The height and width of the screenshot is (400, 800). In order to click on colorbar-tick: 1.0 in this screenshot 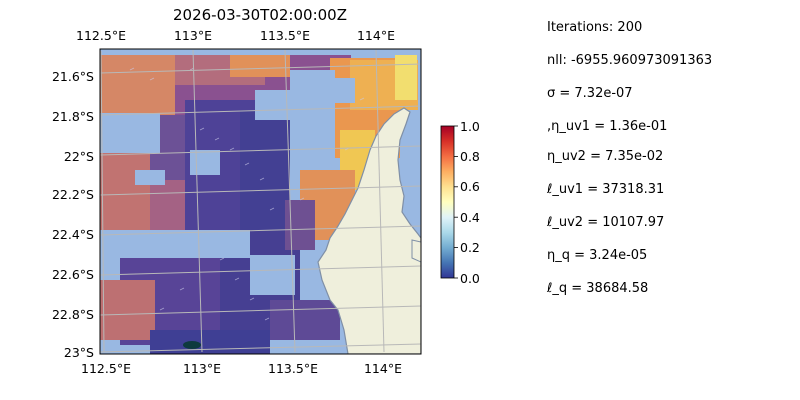, I will do `click(470, 126)`.